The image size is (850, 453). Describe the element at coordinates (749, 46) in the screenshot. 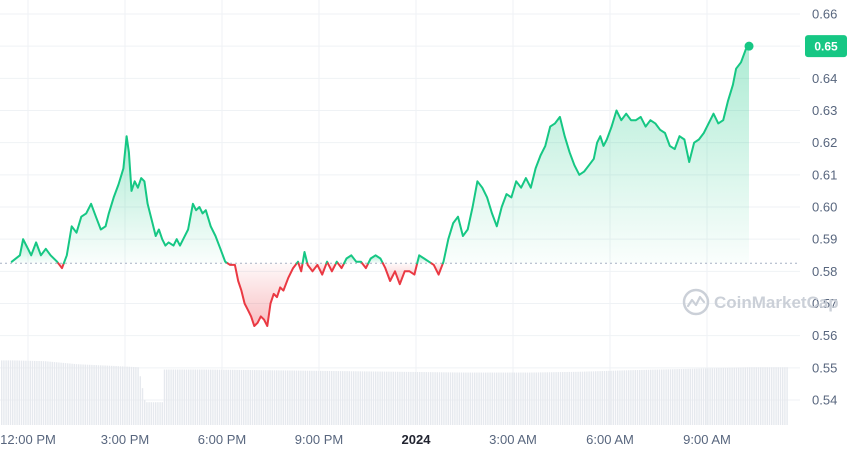

I see `current-price-marker` at that location.